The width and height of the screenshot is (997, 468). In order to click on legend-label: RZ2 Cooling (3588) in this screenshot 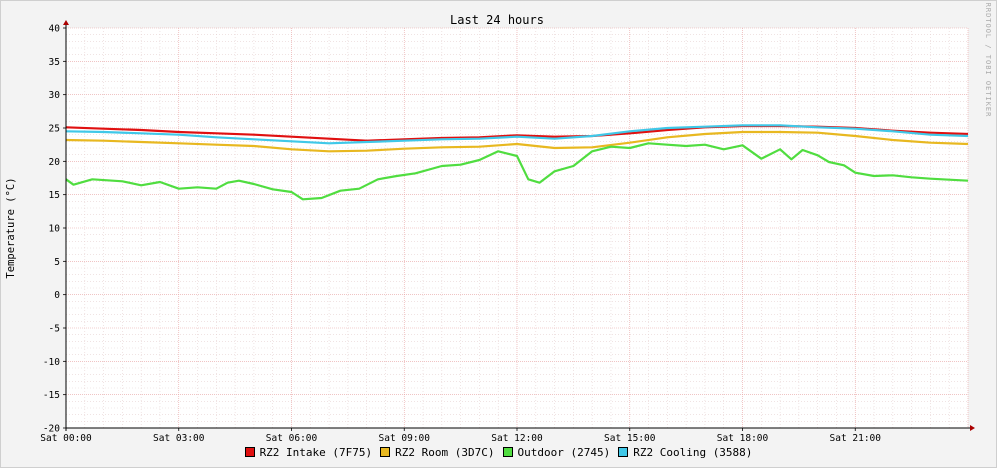, I will do `click(693, 452)`.